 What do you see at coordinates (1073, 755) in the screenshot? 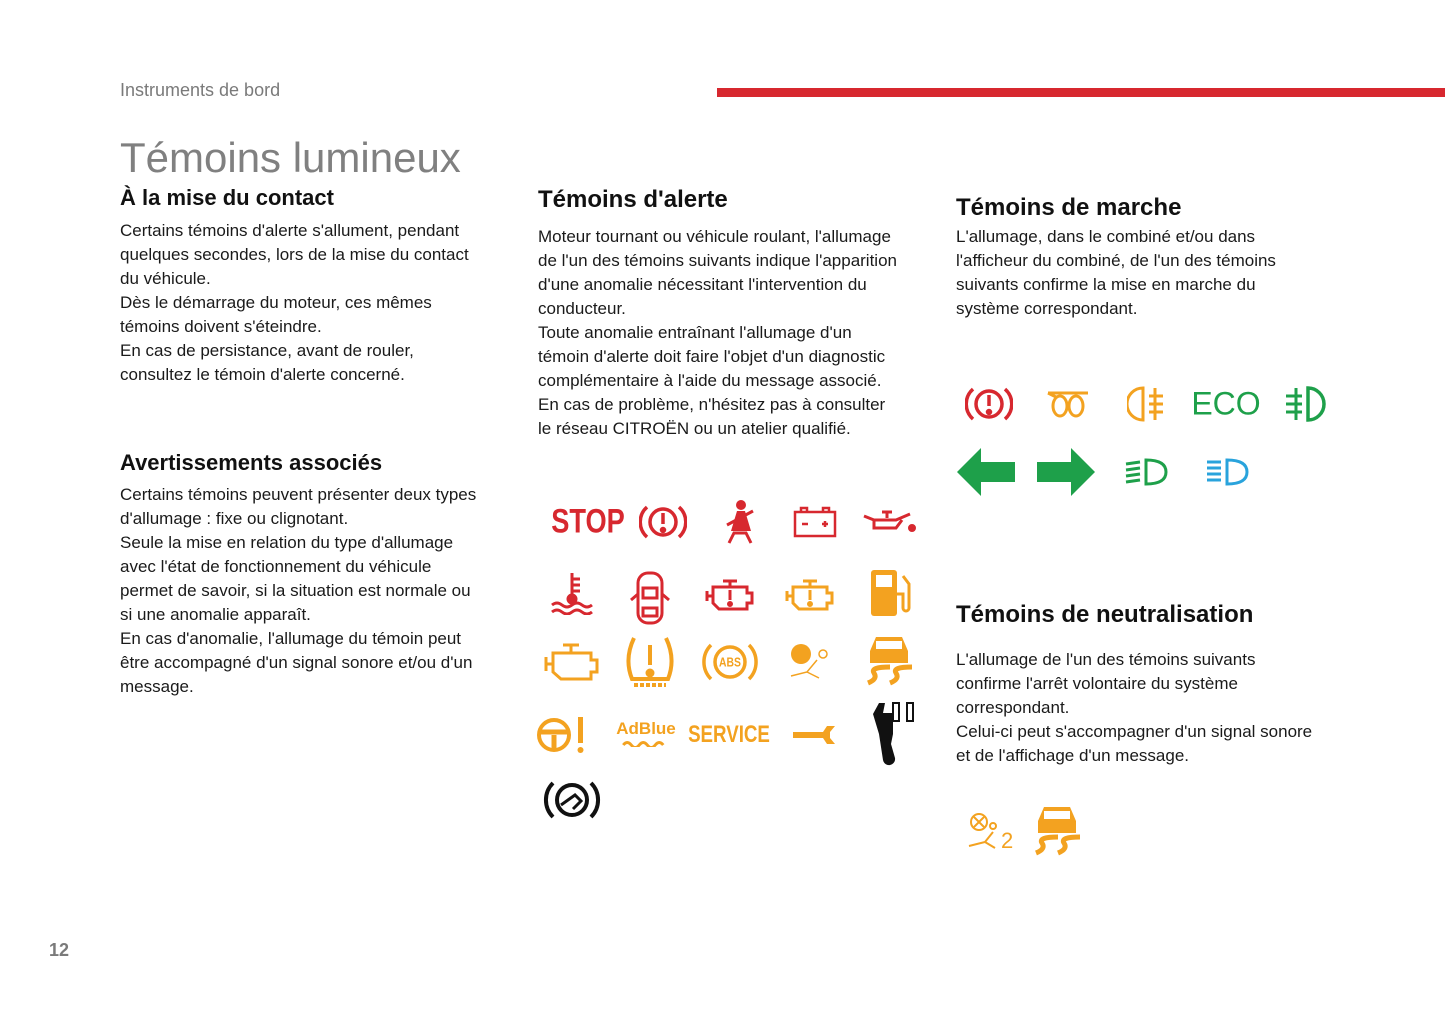
I see `text-line: et de l'affichage d'un message.` at bounding box center [1073, 755].